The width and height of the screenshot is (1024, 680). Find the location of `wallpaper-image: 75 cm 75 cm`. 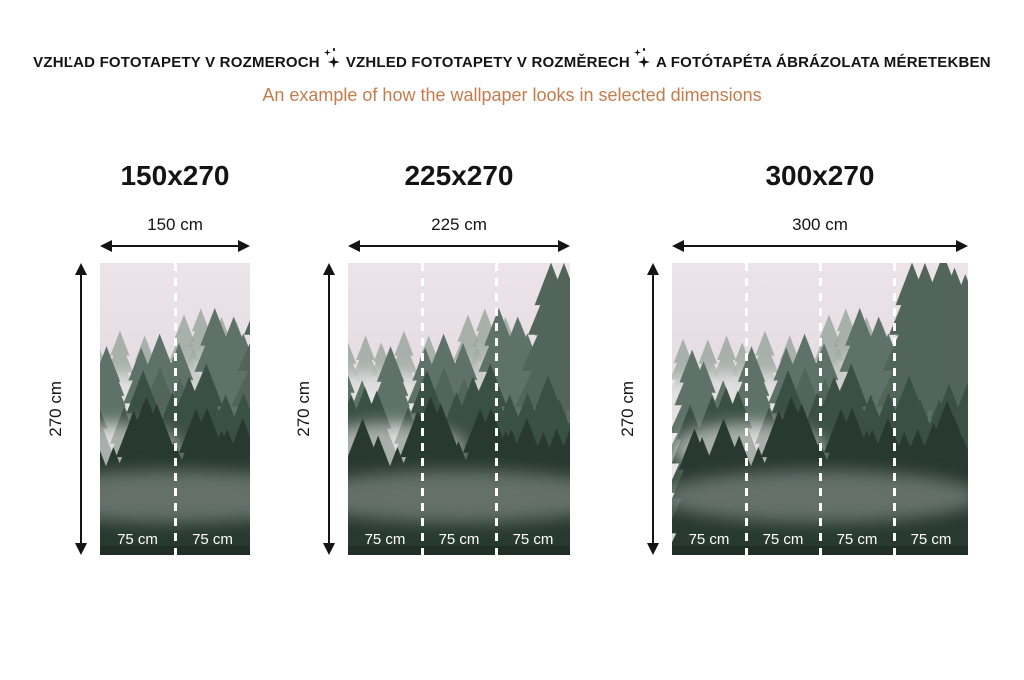

wallpaper-image: 75 cm 75 cm is located at coordinates (175, 409).